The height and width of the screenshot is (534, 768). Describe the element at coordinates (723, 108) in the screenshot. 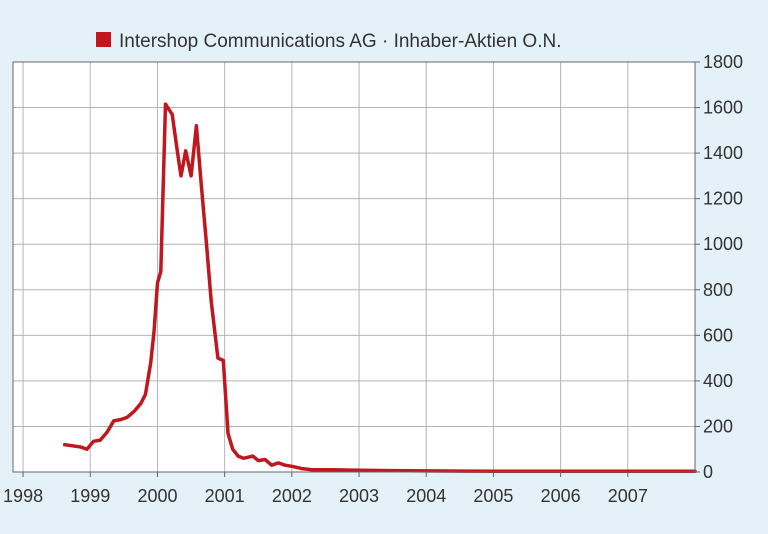

I see `y-tick-label: 1600` at that location.